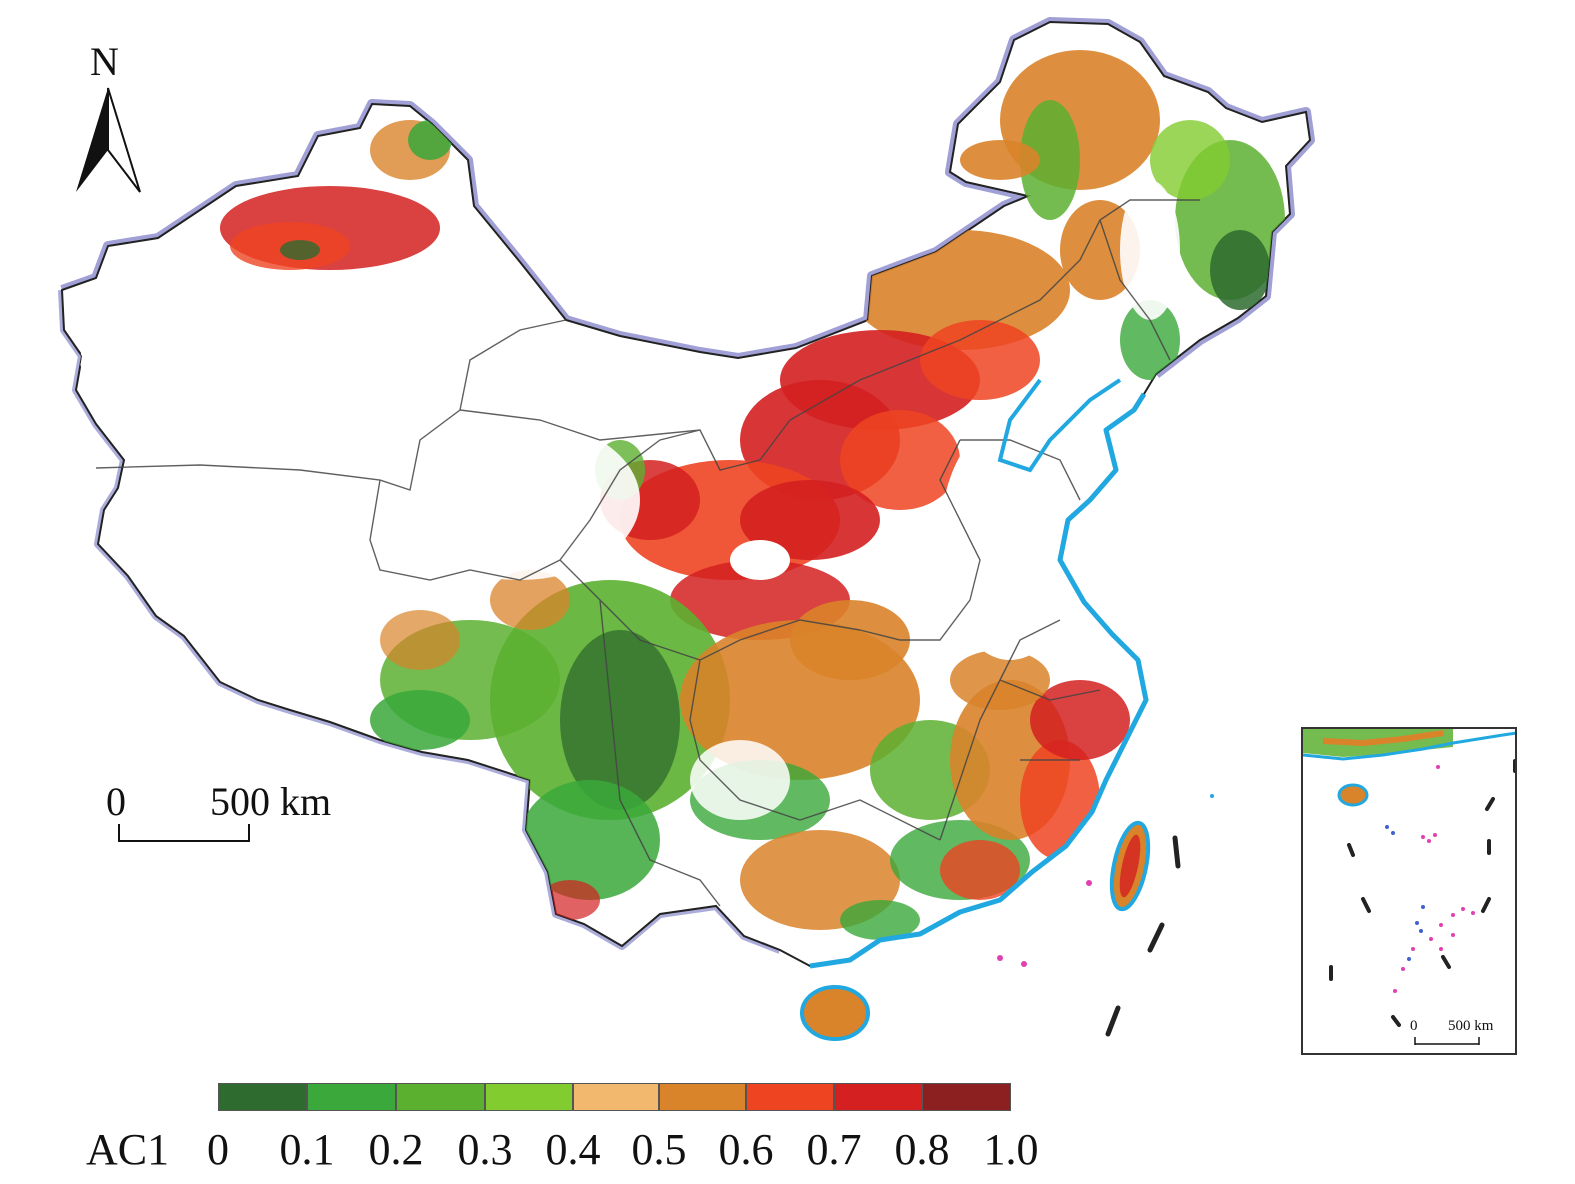 Image resolution: width=1575 pixels, height=1184 pixels. Describe the element at coordinates (104, 61) in the screenshot. I see `north-label: N` at that location.